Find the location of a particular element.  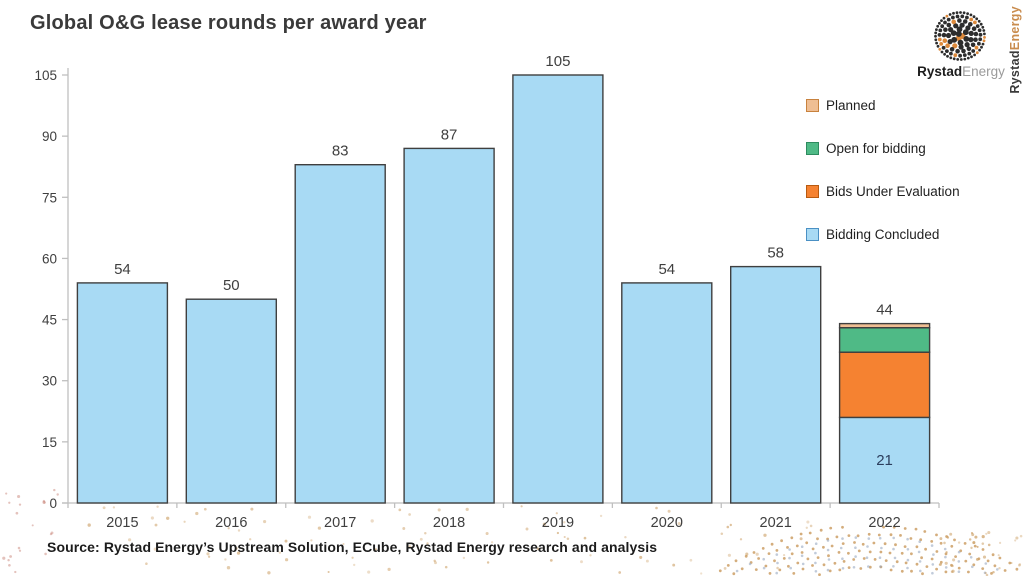

legend-label: Planned is located at coordinates (851, 105).